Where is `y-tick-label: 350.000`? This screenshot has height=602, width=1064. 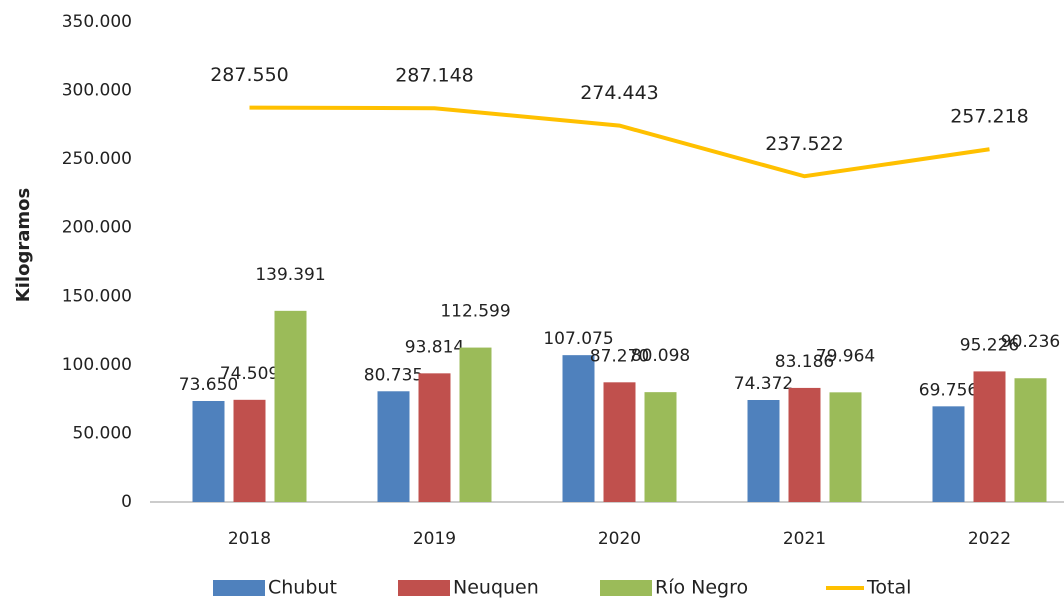 y-tick-label: 350.000 is located at coordinates (97, 22).